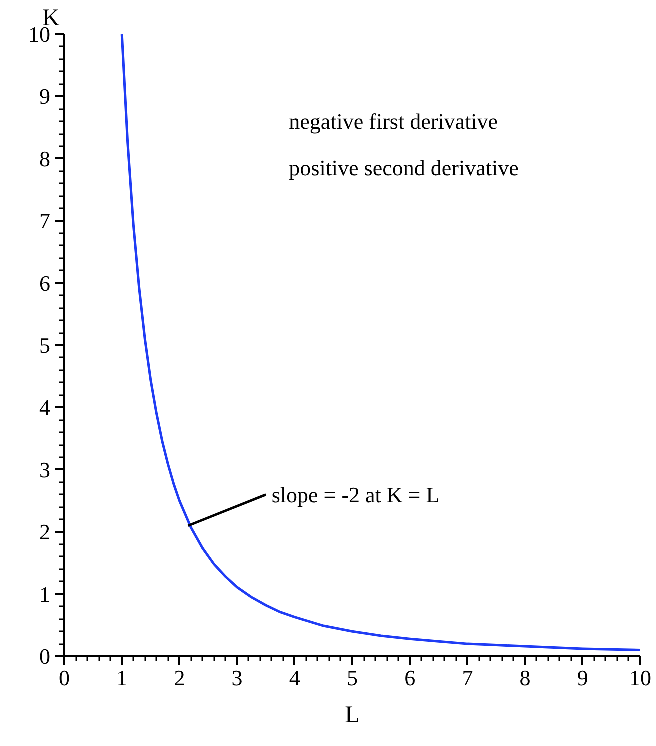  Describe the element at coordinates (410, 678) in the screenshot. I see `x-tick-label: 6` at that location.